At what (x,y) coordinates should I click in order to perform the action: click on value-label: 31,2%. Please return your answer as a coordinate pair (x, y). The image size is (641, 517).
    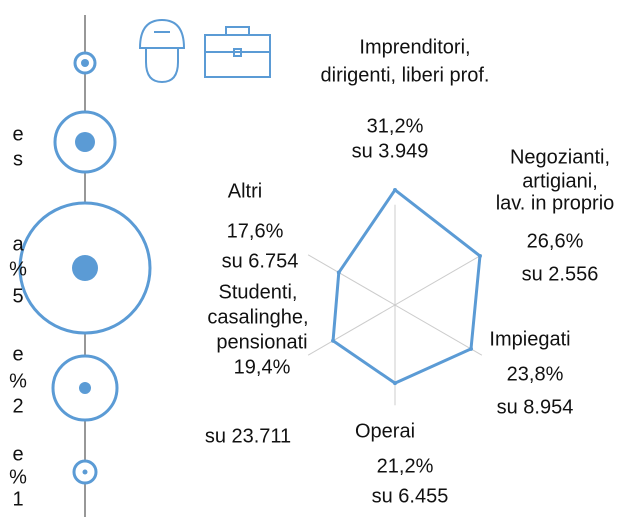
    Looking at the image, I should click on (395, 126).